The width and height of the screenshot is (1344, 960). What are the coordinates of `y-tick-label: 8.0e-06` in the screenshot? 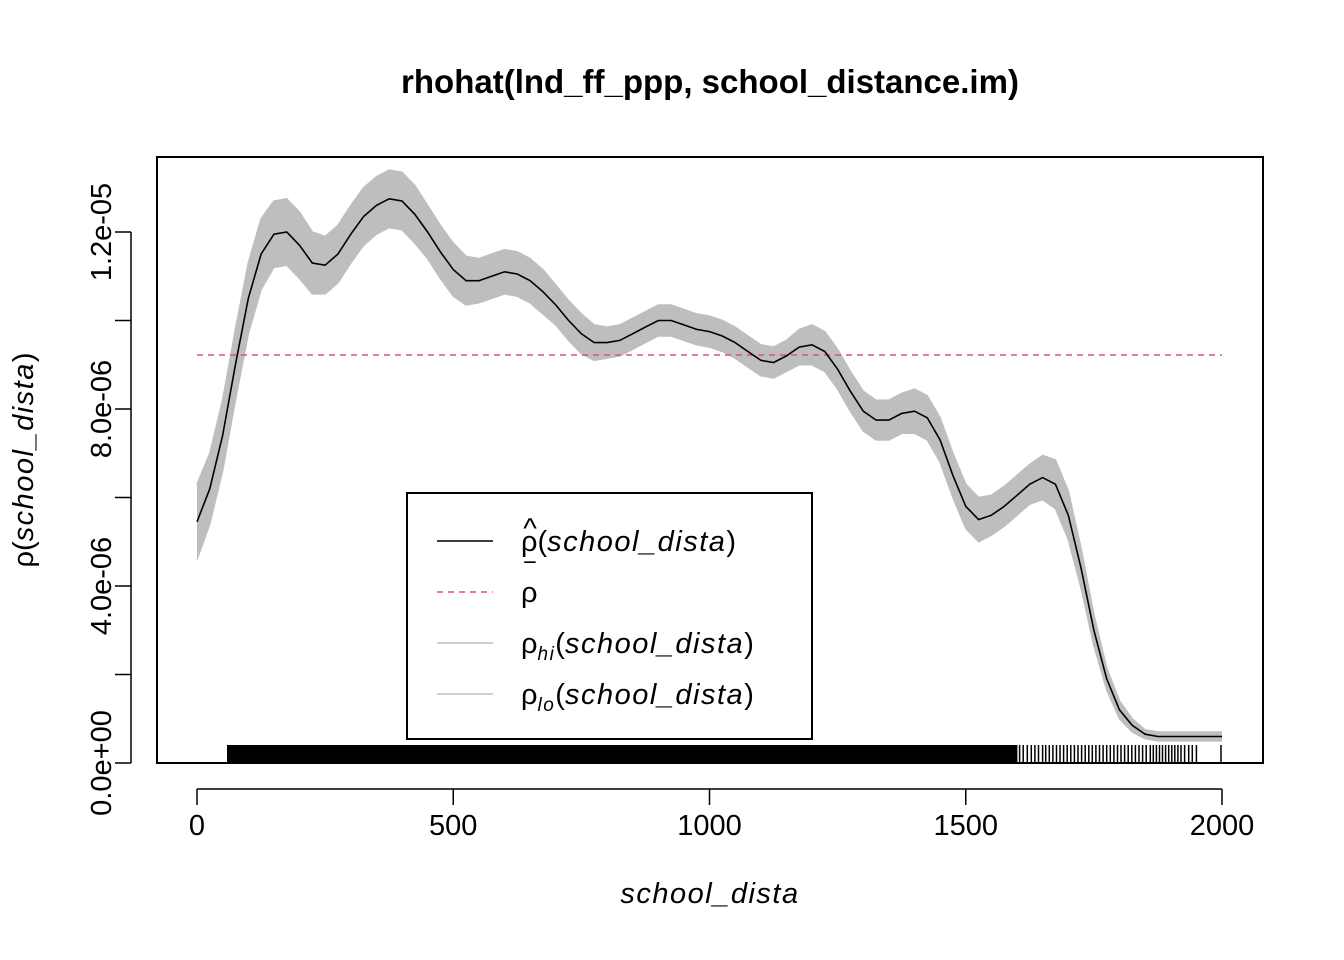 It's located at (102, 409).